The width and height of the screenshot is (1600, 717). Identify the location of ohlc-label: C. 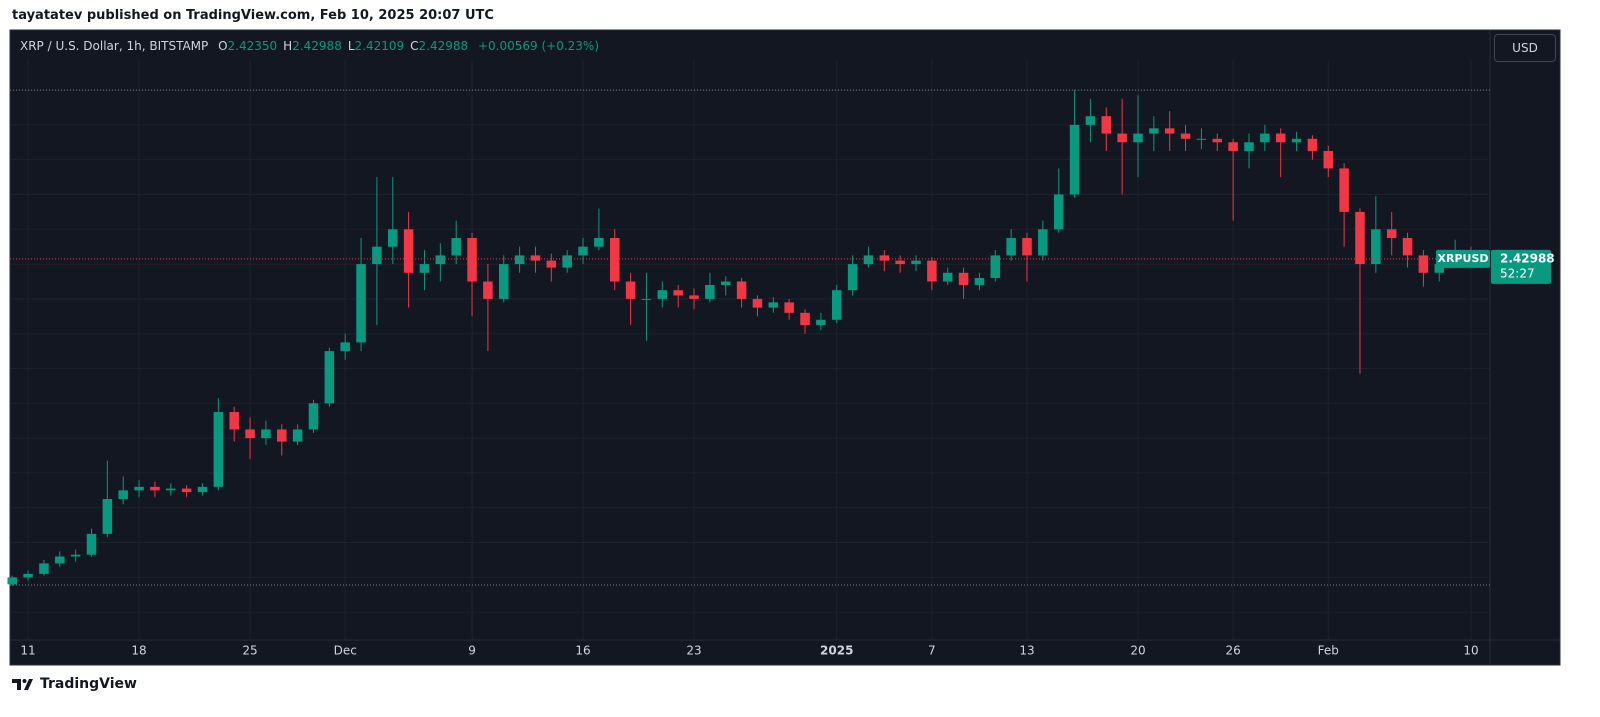
(414, 46).